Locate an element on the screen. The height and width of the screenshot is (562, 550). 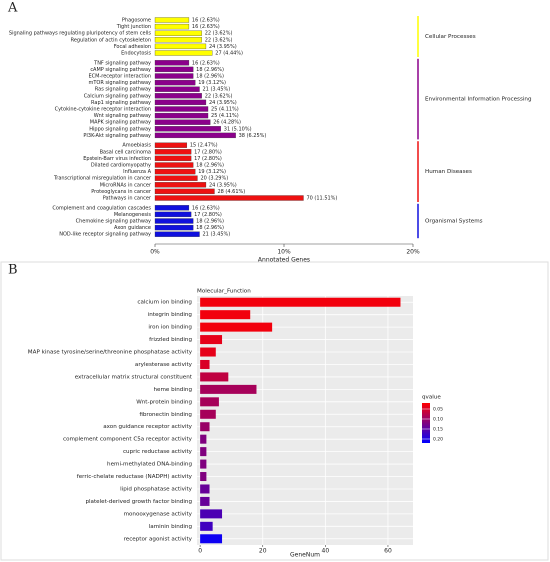
category-label: Endocytosis is located at coordinates (136, 54).